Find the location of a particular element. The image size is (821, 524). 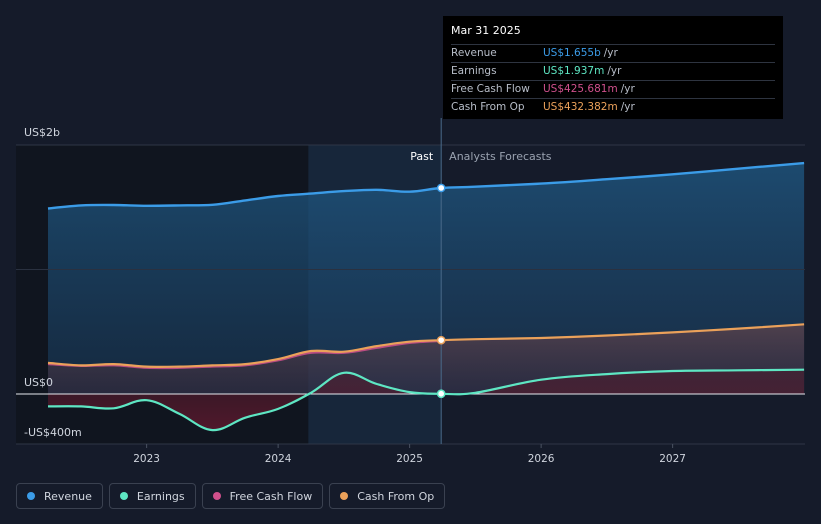

forecast-label: Analysts Forecasts is located at coordinates (500, 156).